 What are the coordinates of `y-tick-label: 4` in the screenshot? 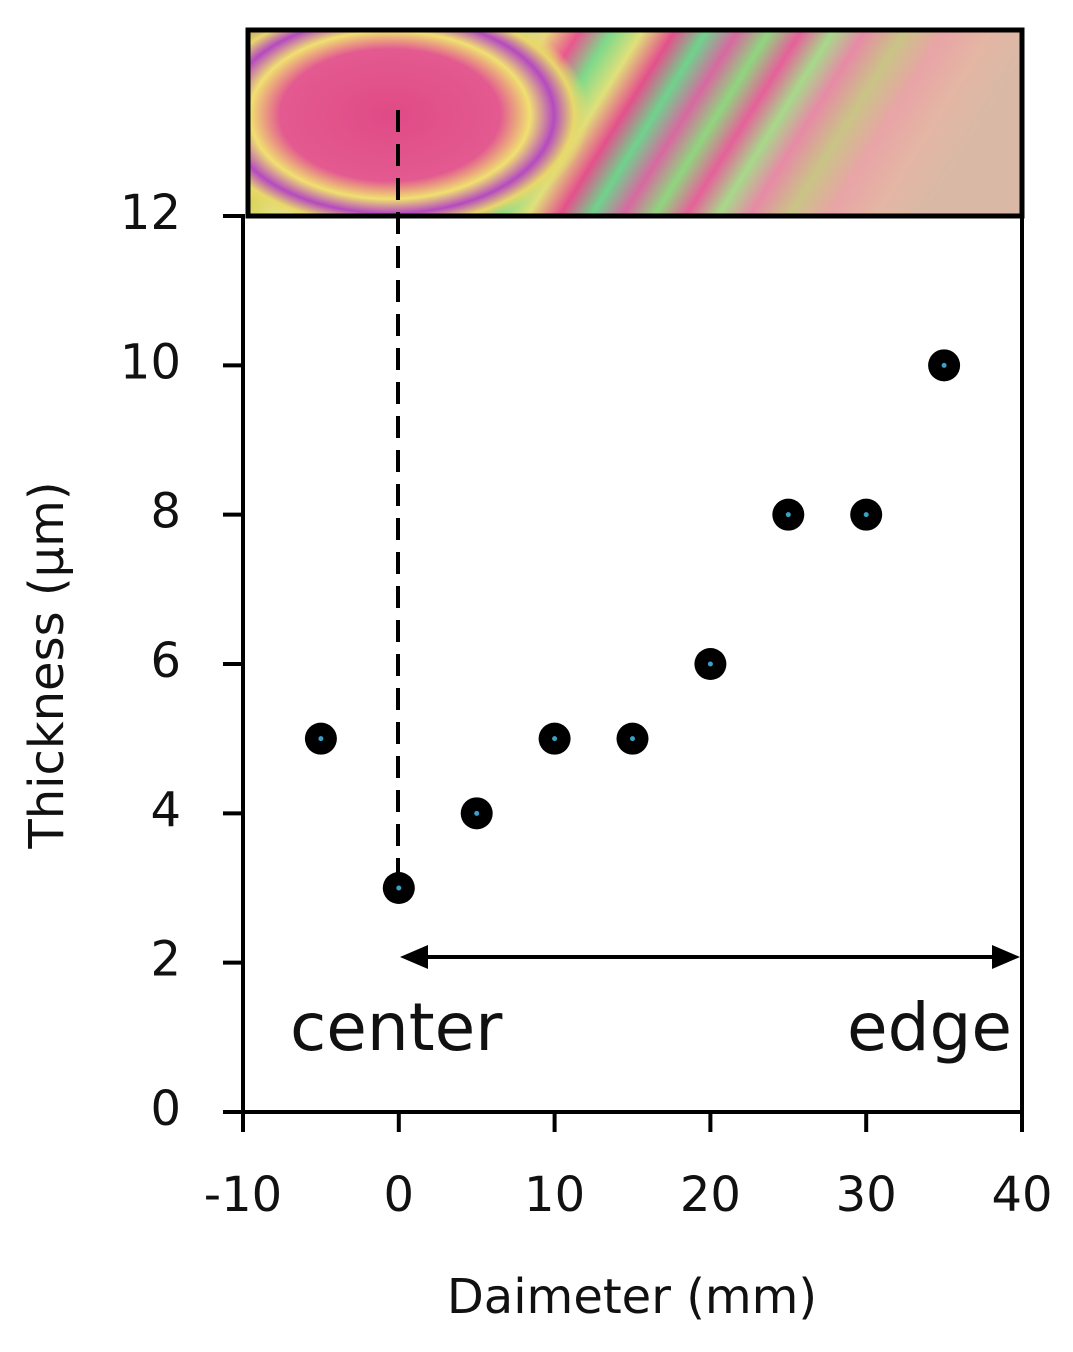 It's located at (165, 810).